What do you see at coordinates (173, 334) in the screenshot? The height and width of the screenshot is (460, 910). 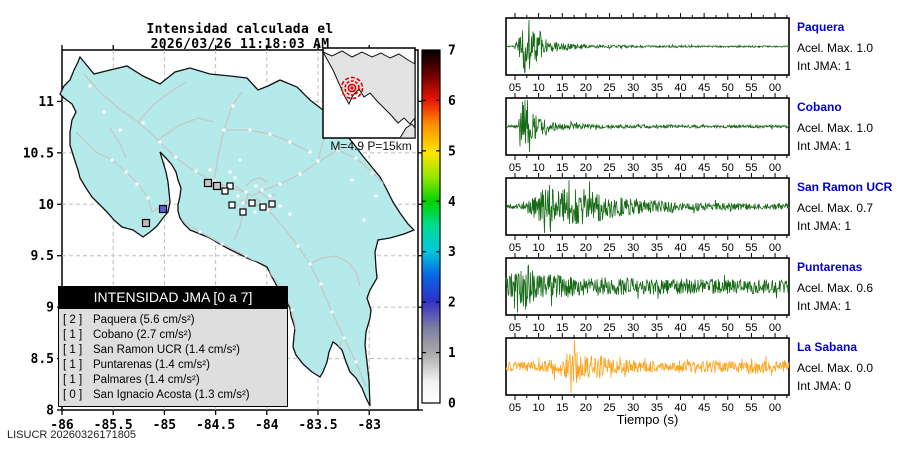 I see `legend-item: [ 1 ] Cobano (2.7 cm/s²)` at bounding box center [173, 334].